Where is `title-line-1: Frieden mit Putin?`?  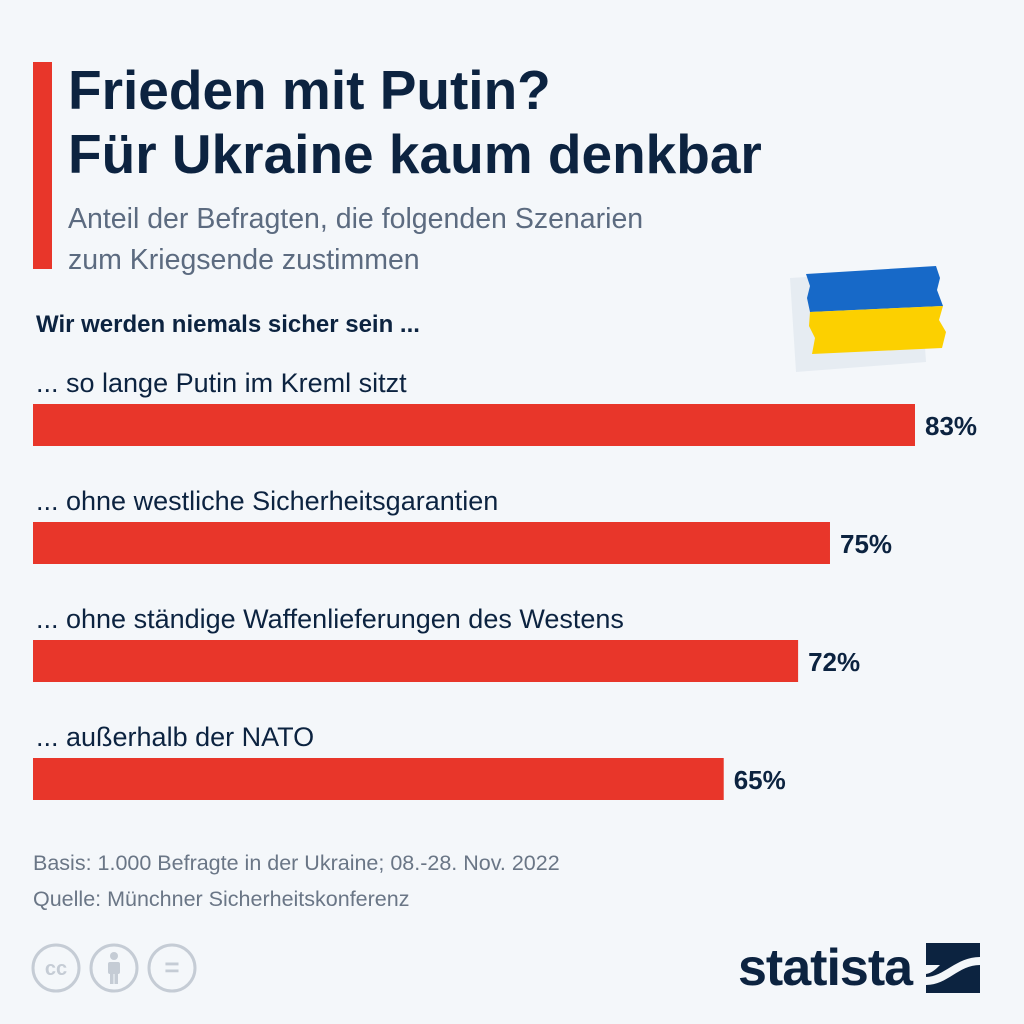
title-line-1: Frieden mit Putin? is located at coordinates (309, 90).